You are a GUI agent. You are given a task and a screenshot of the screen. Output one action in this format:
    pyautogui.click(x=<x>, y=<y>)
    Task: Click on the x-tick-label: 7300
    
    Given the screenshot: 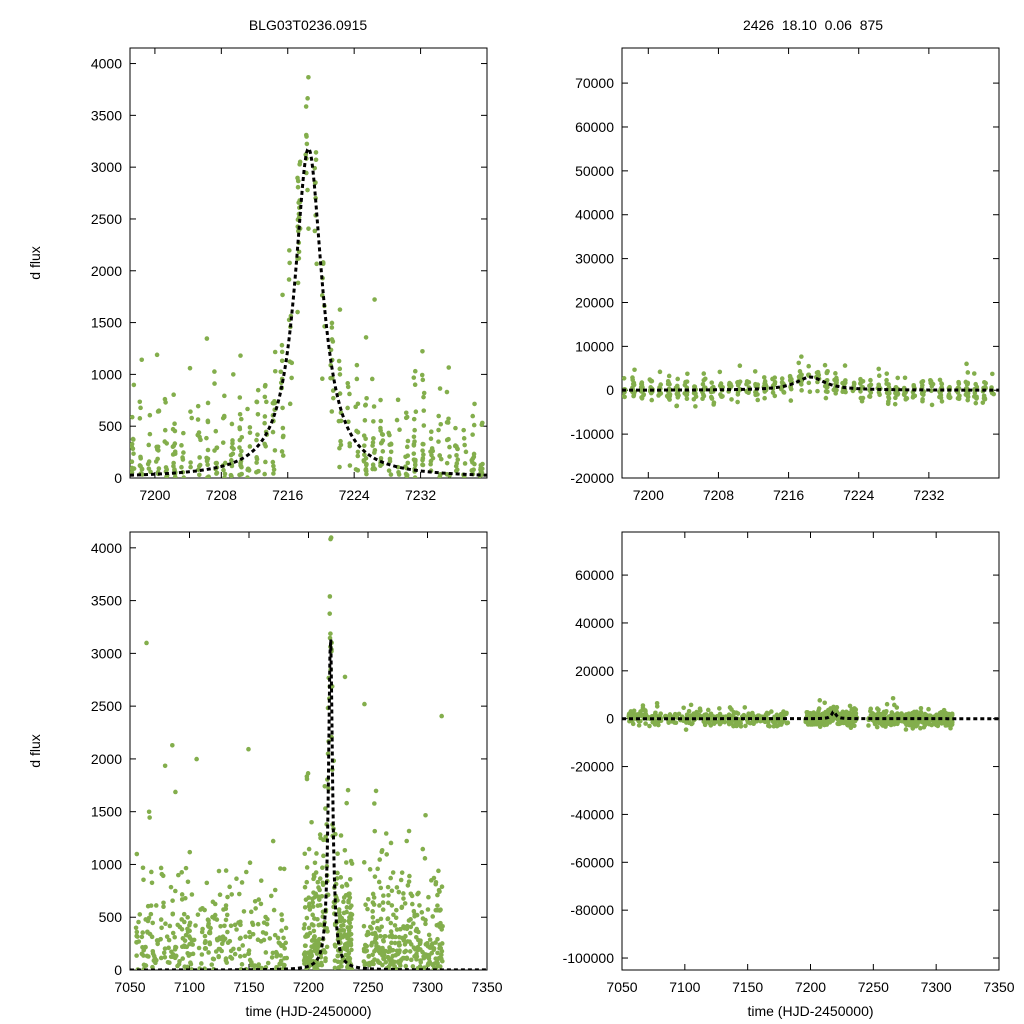 What is the action you would take?
    pyautogui.click(x=936, y=987)
    